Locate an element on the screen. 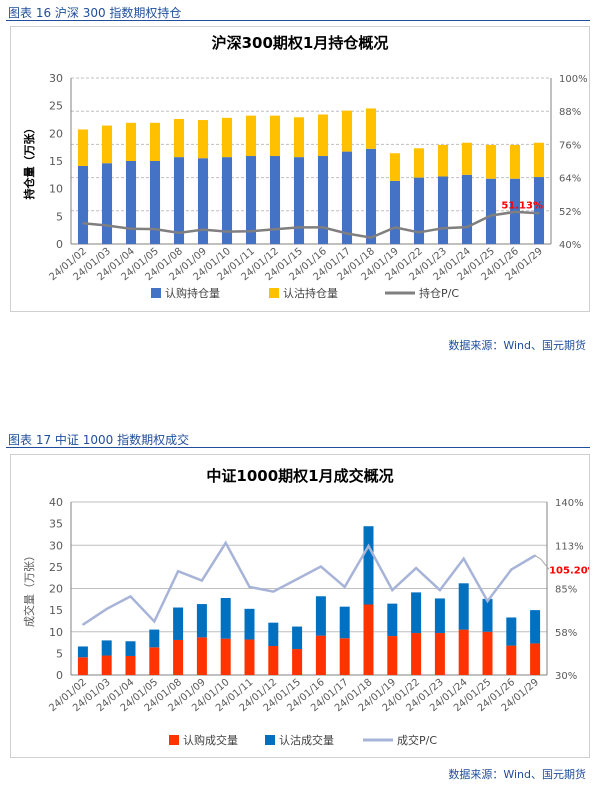 This screenshot has height=799, width=600. y-tick-label: 25 is located at coordinates (56, 567).